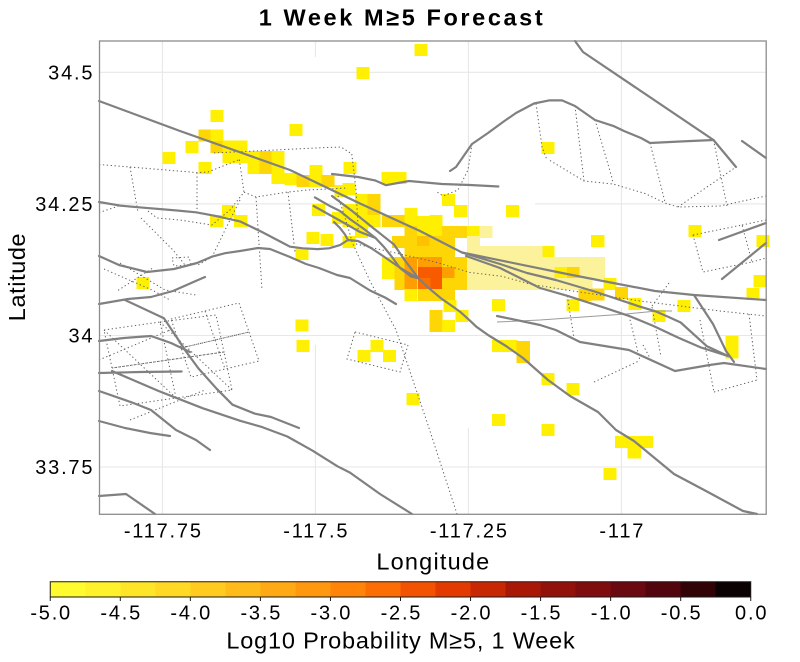 The image size is (800, 662). I want to click on svg-text: -117.25, so click(469, 531).